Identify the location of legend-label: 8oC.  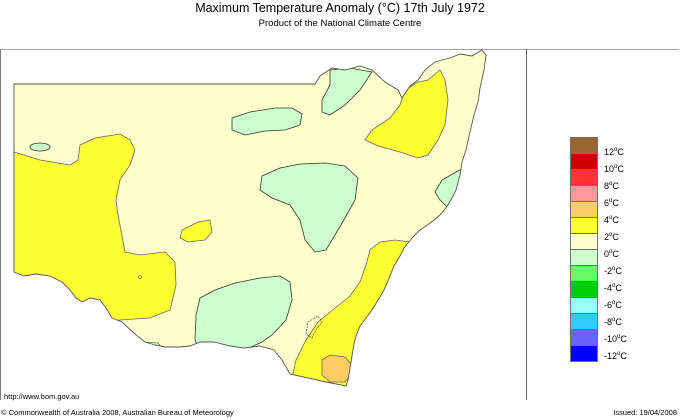
(611, 186).